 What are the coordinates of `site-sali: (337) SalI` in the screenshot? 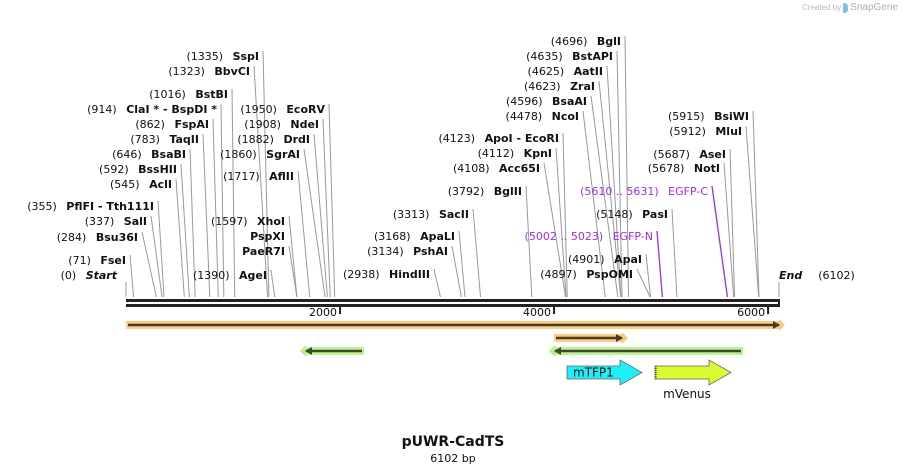 It's located at (124, 256).